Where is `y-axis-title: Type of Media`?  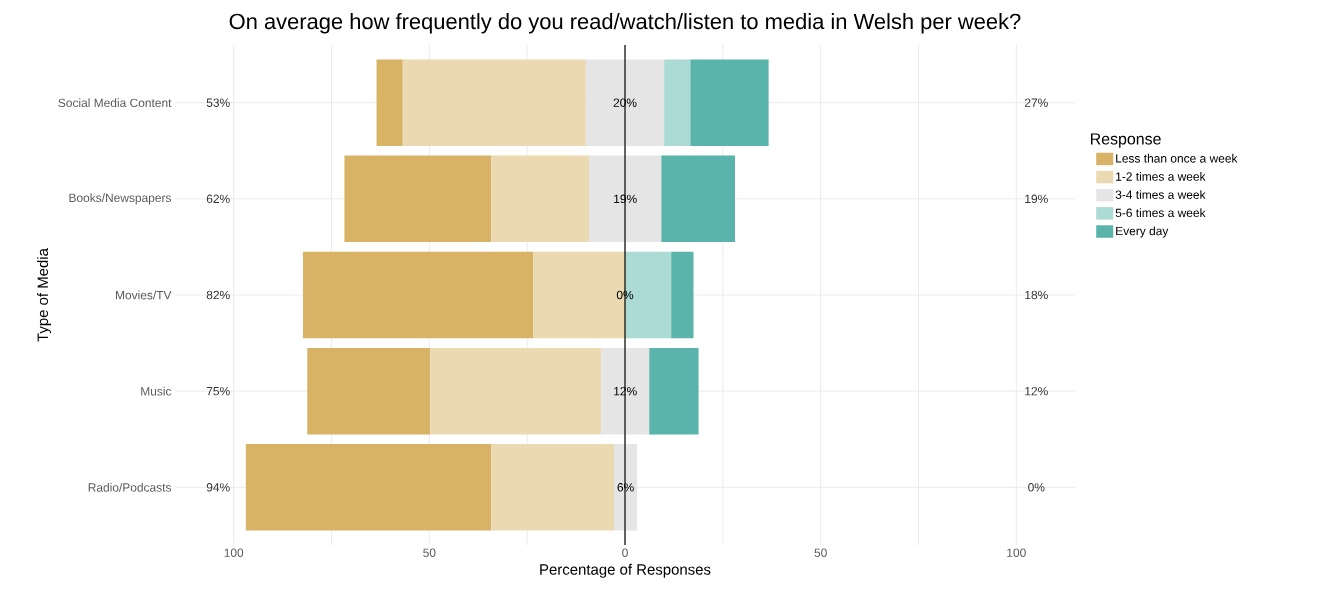
y-axis-title: Type of Media is located at coordinates (44, 295).